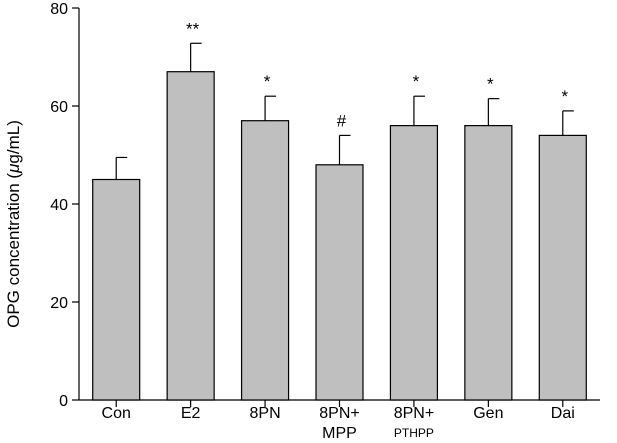 Image resolution: width=617 pixels, height=443 pixels. I want to click on y-axis: 0 20 40 60 80, so click(65, 205).